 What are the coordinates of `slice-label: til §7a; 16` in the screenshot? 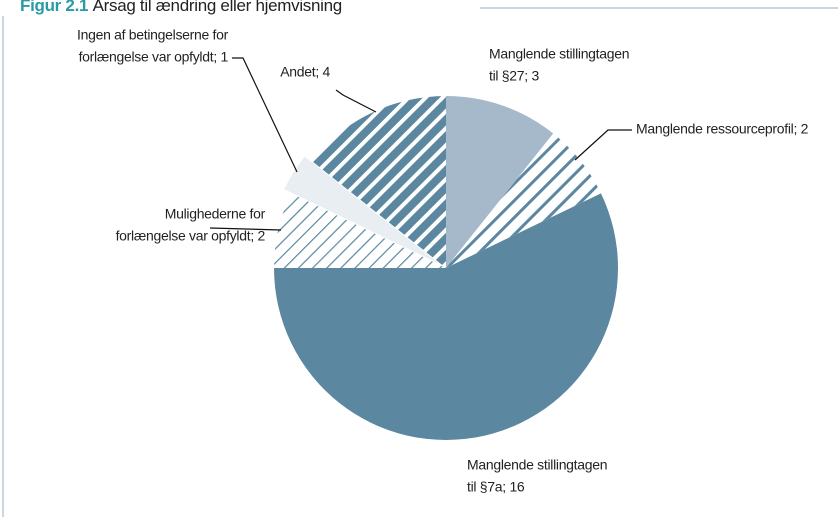 It's located at (496, 487).